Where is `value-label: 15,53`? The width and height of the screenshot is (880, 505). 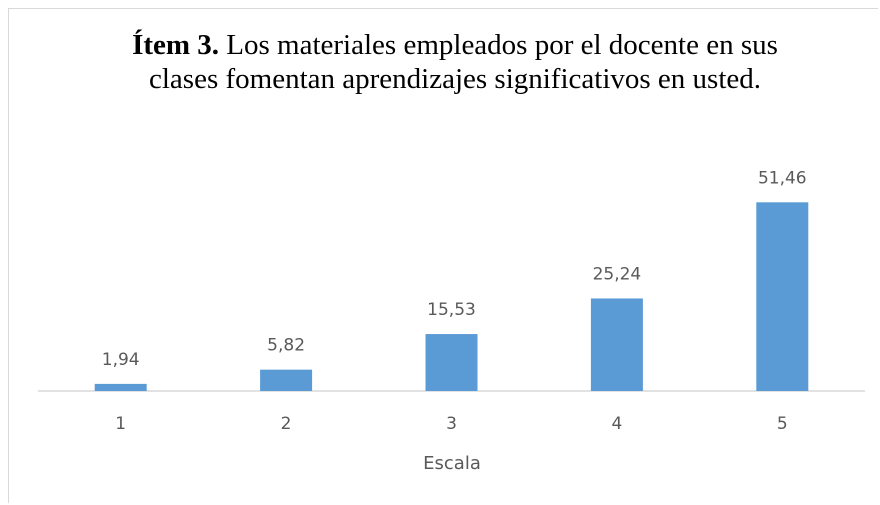 value-label: 15,53 is located at coordinates (451, 310).